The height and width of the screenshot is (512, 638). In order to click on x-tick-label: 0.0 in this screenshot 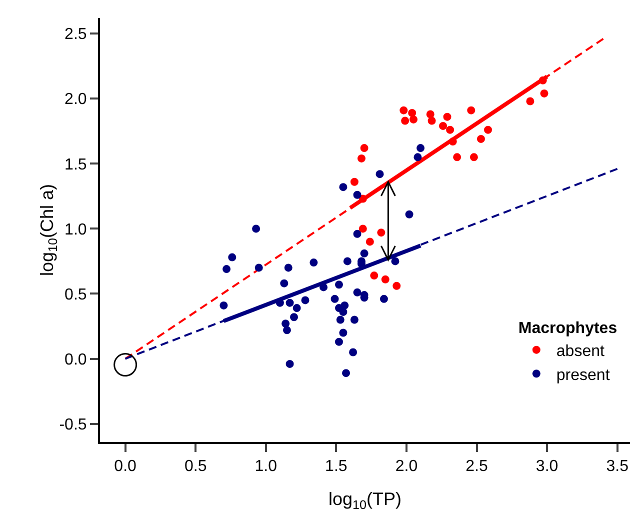, I will do `click(125, 467)`.